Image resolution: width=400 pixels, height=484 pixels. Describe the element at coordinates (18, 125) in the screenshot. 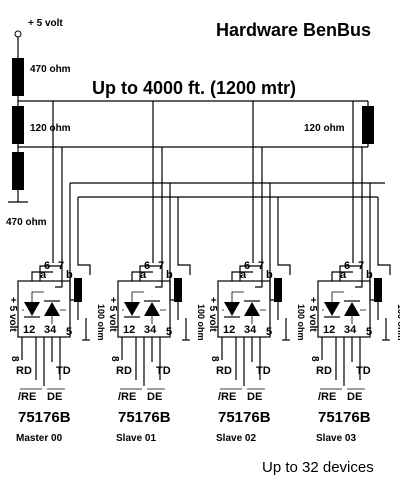

I see `terminator-left-resistor` at that location.